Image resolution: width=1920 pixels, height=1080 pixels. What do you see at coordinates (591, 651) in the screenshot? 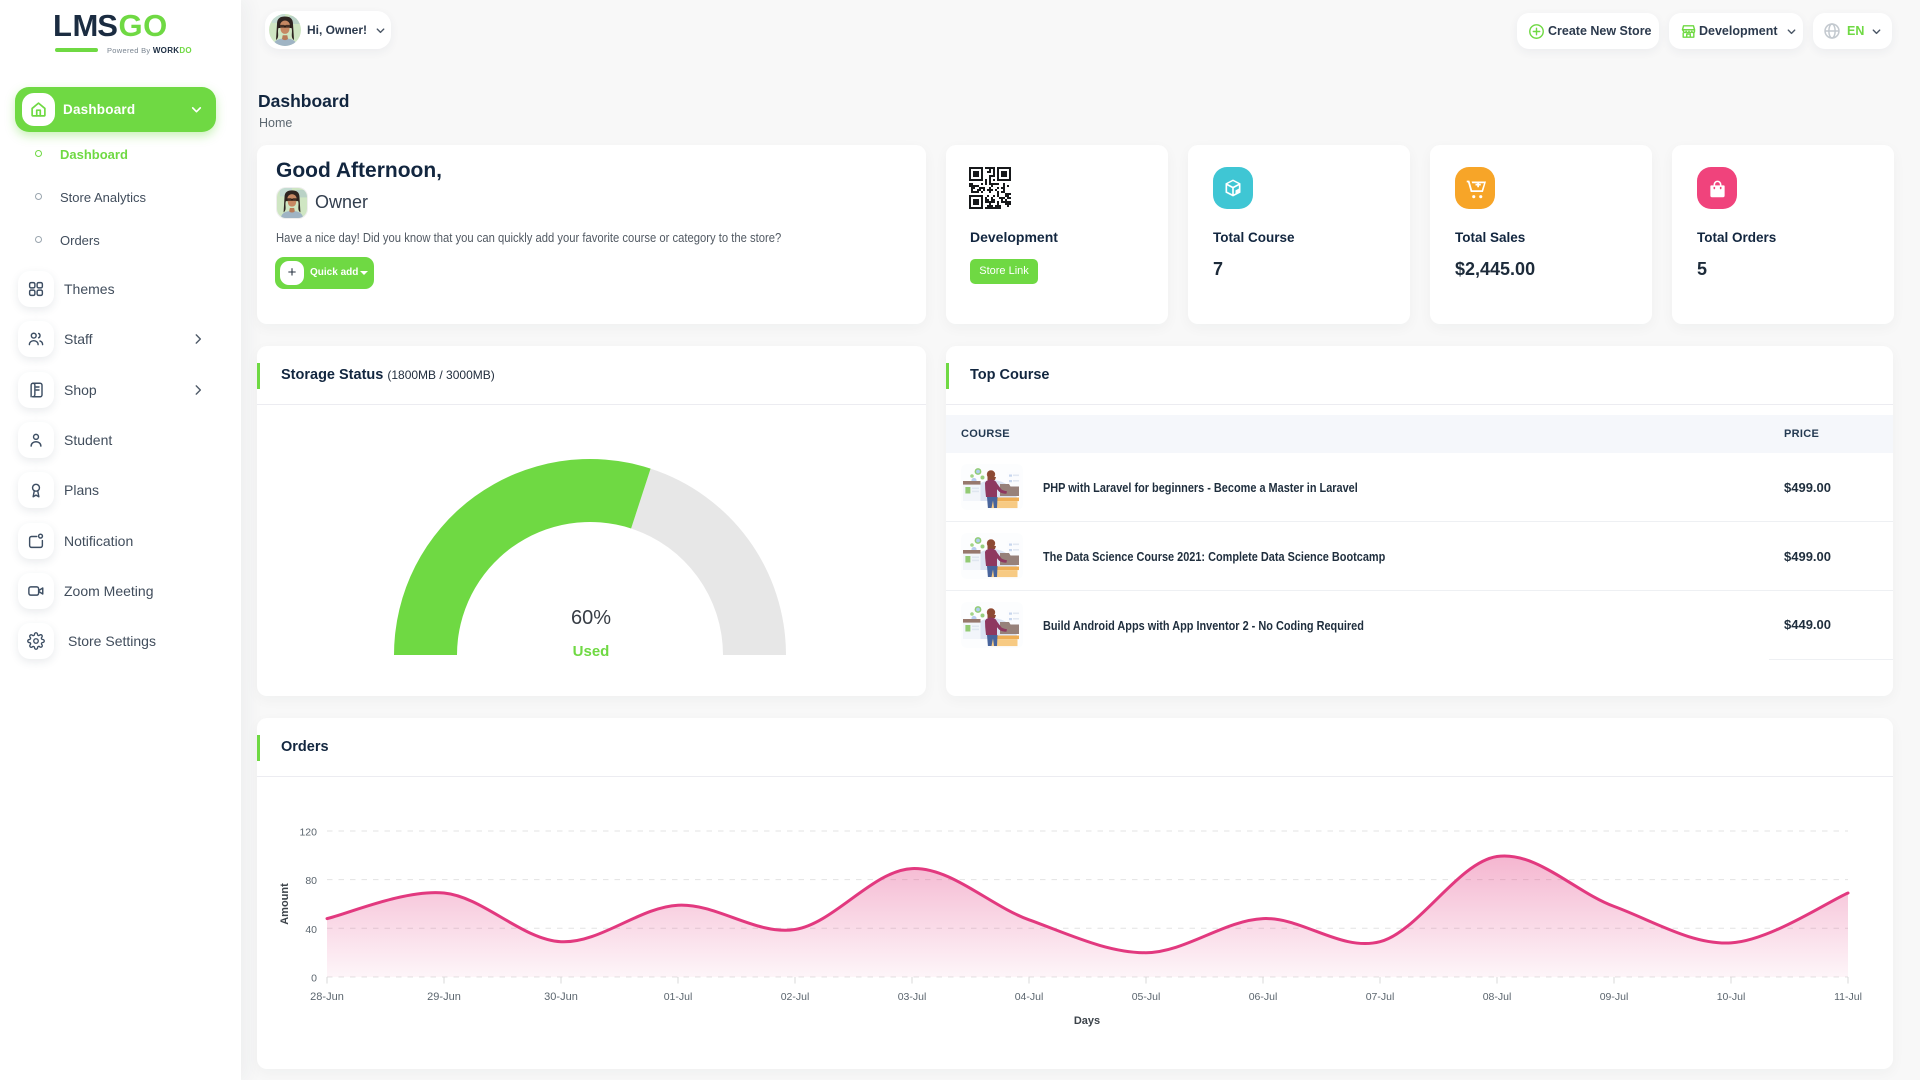
I see `svg-text: Used` at bounding box center [591, 651].